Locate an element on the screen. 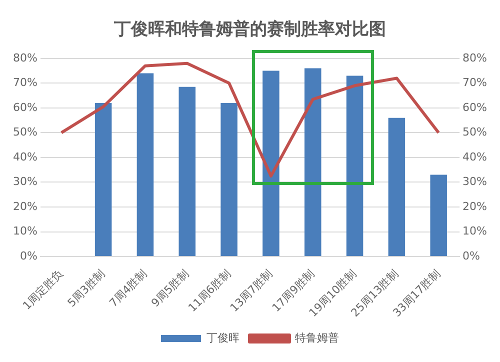 This screenshot has width=500, height=362. y-tick-label: 30% is located at coordinates (25, 181).